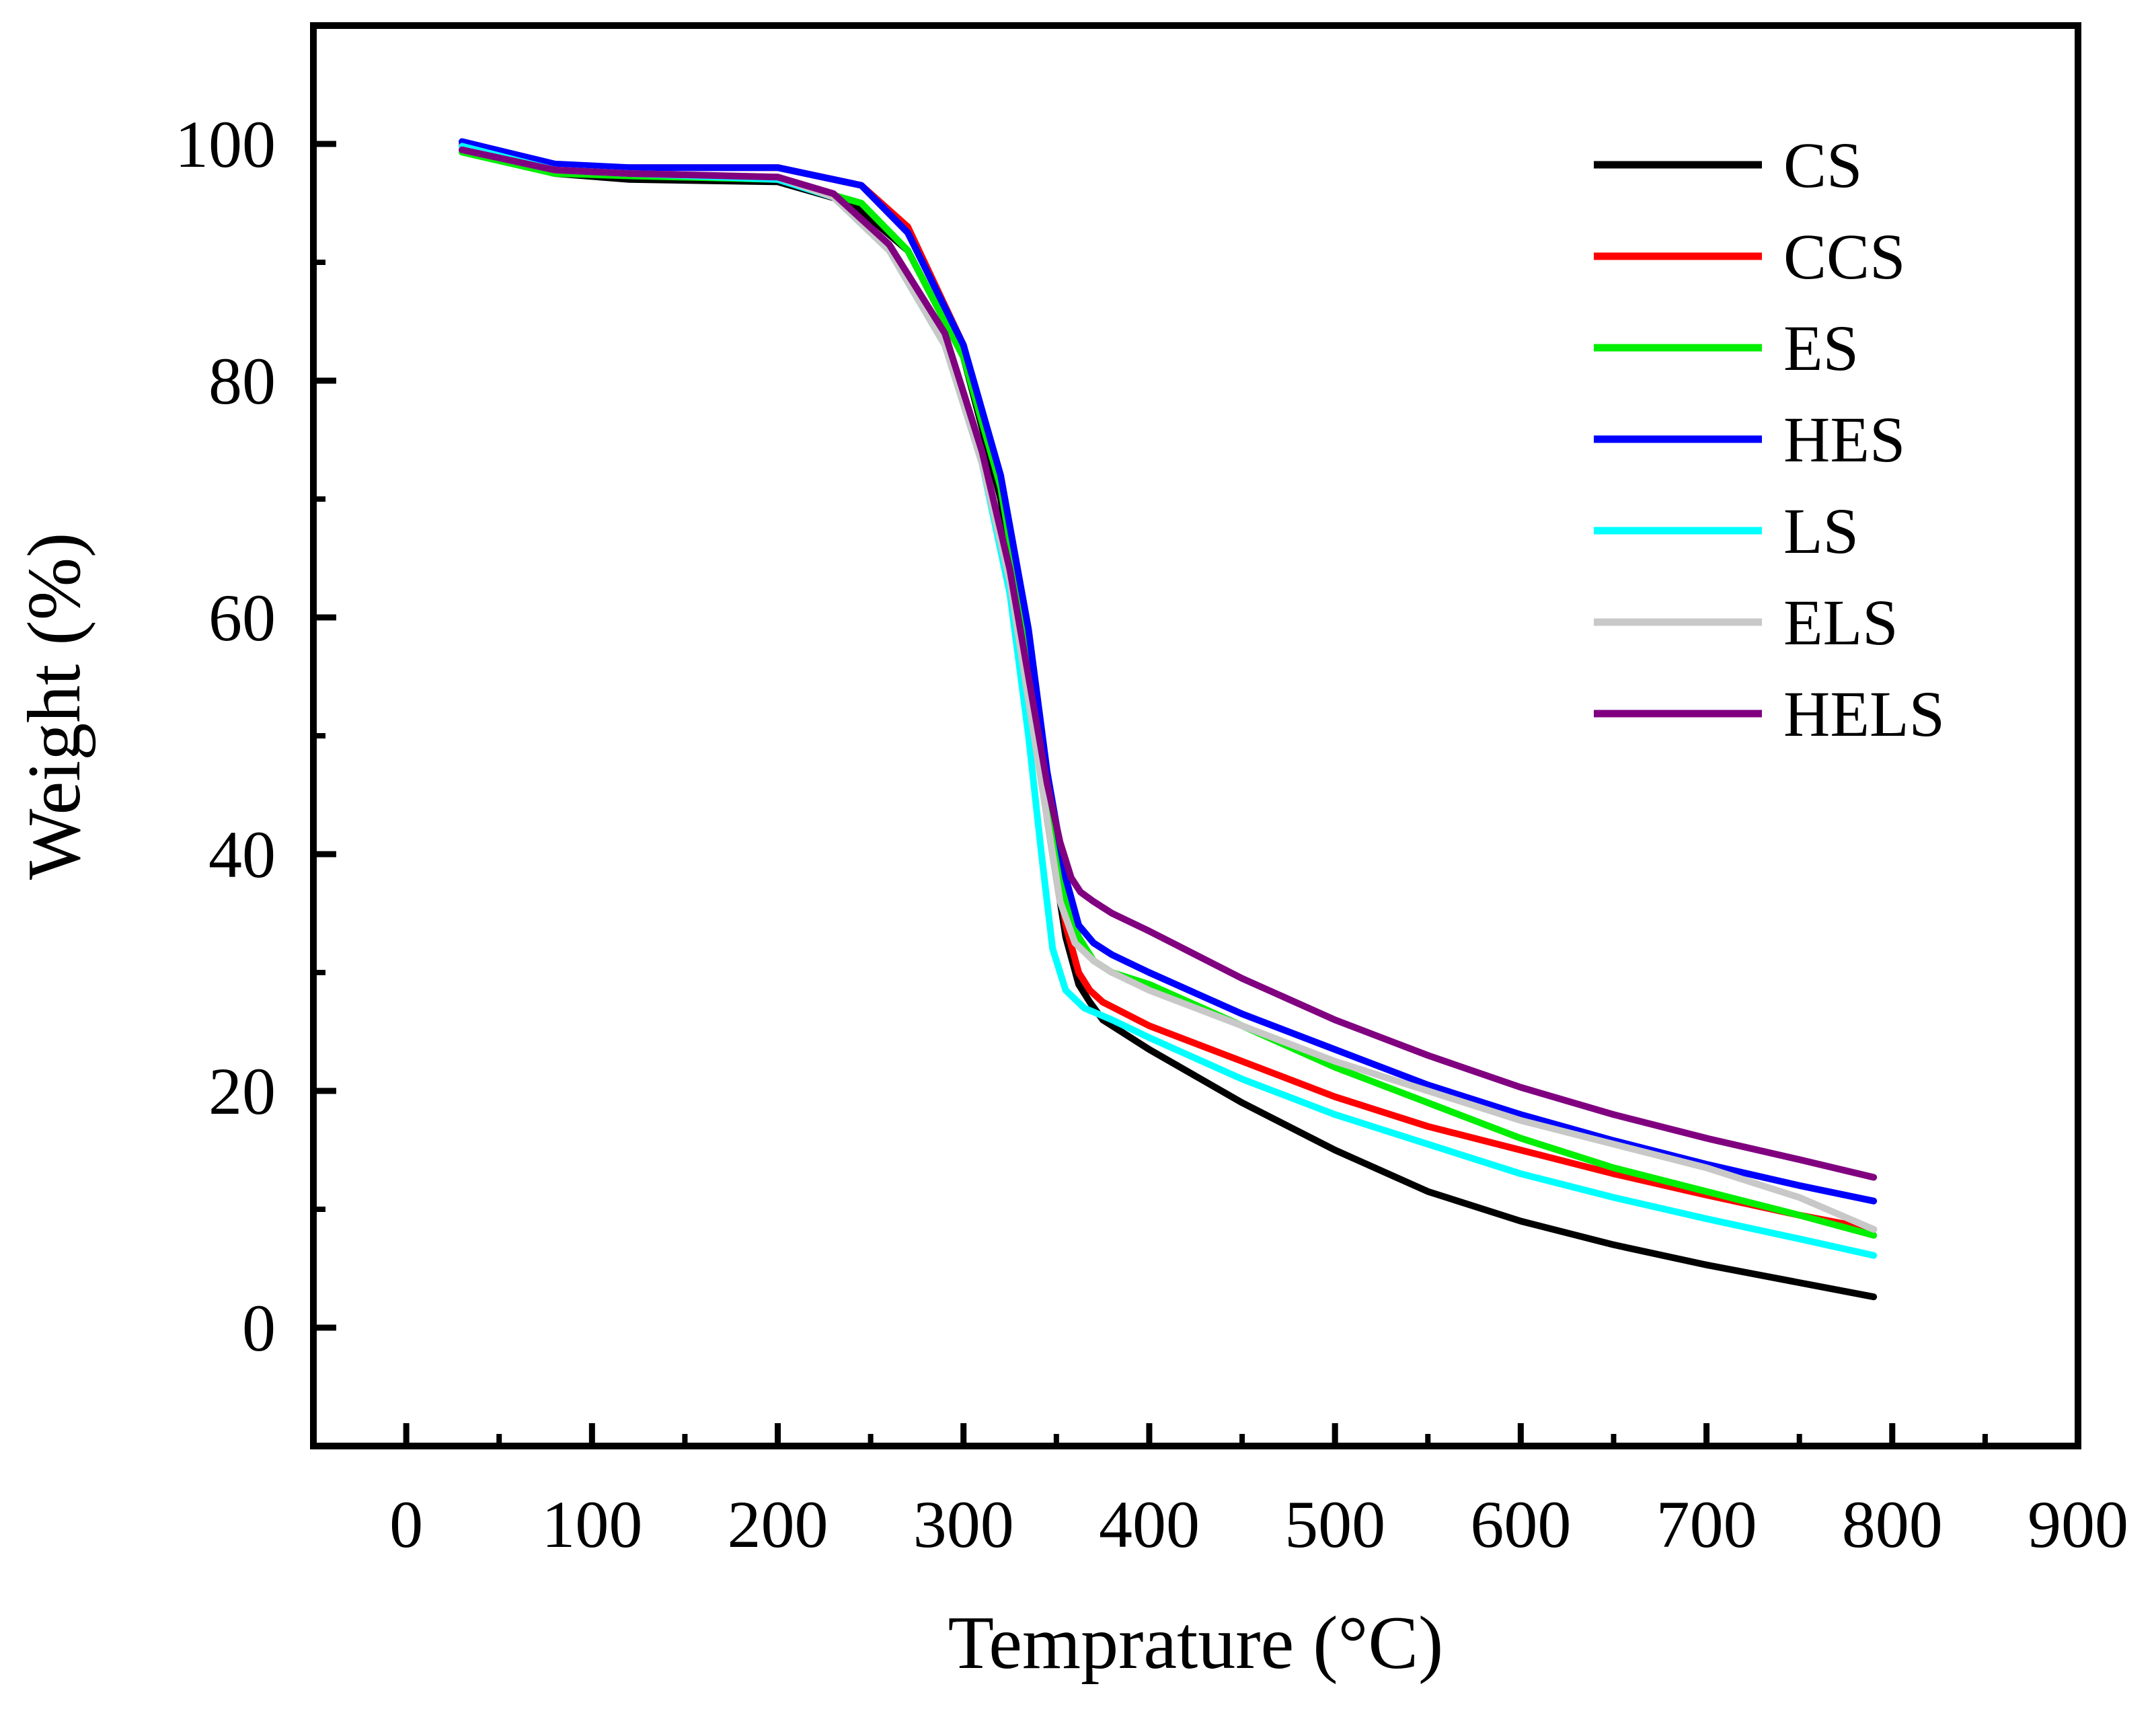 This screenshot has width=2156, height=1709. What do you see at coordinates (591, 1524) in the screenshot?
I see `x-tick-label: 100` at bounding box center [591, 1524].